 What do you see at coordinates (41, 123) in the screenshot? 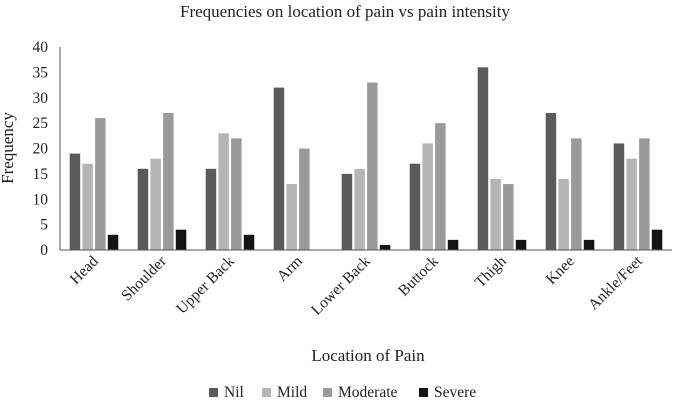
I see `y-tick-label: 25` at bounding box center [41, 123].